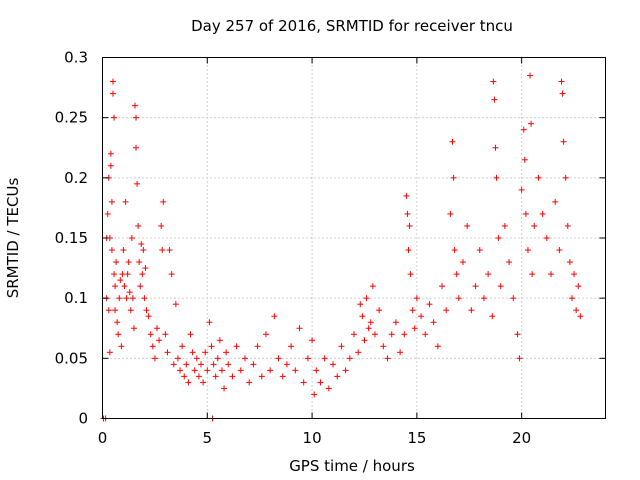  What do you see at coordinates (76, 58) in the screenshot?
I see `y-tick-label: 0.3` at bounding box center [76, 58].